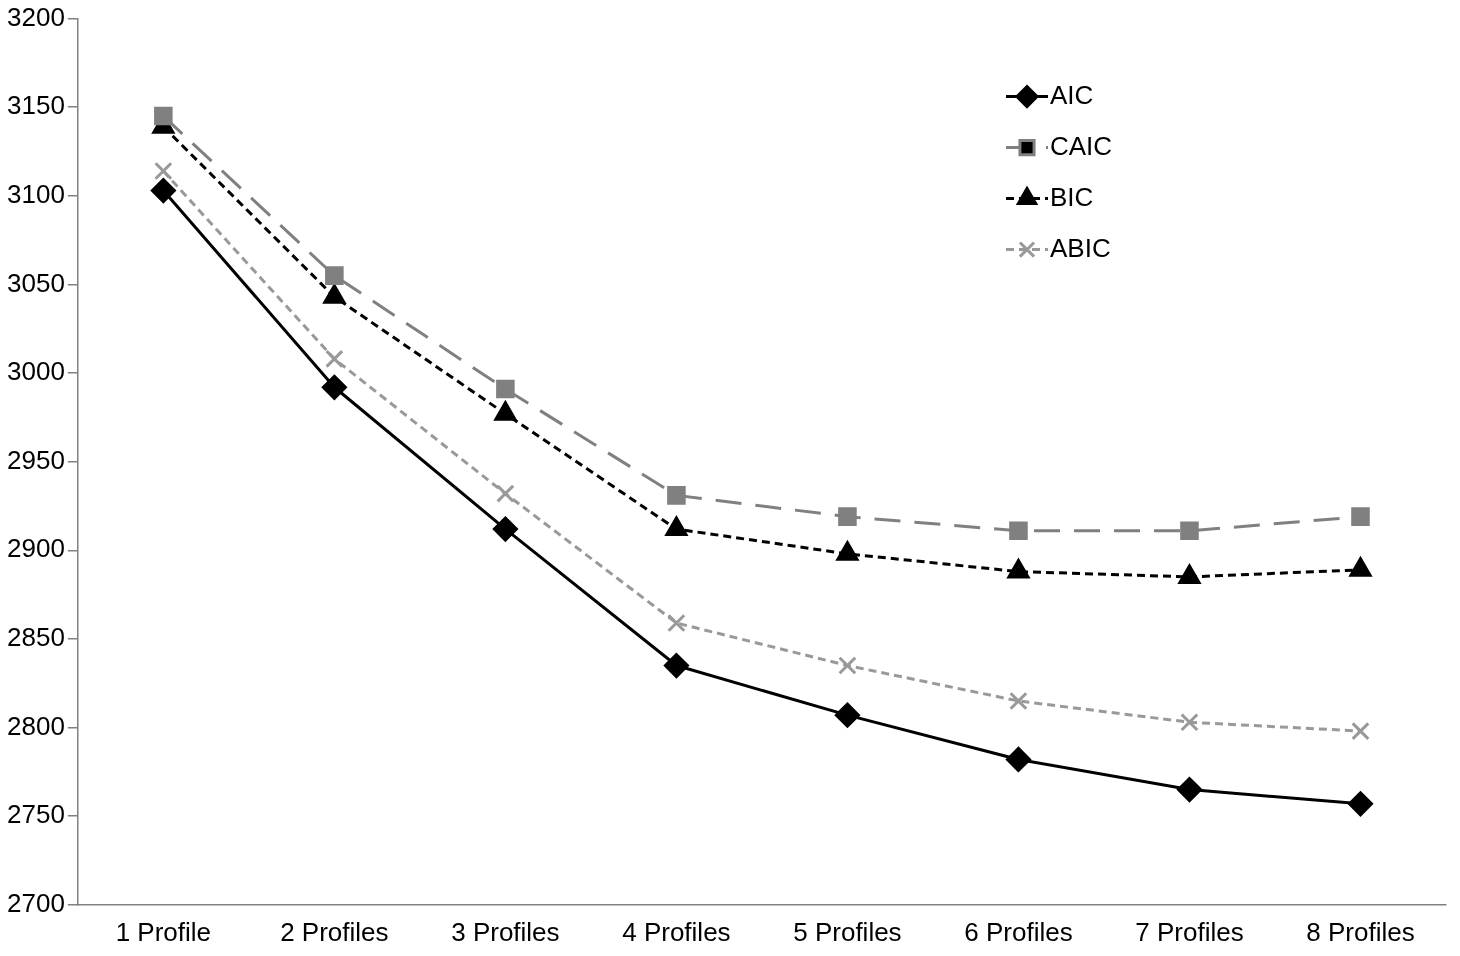  What do you see at coordinates (1072, 196) in the screenshot?
I see `legend-label: BIC` at bounding box center [1072, 196].